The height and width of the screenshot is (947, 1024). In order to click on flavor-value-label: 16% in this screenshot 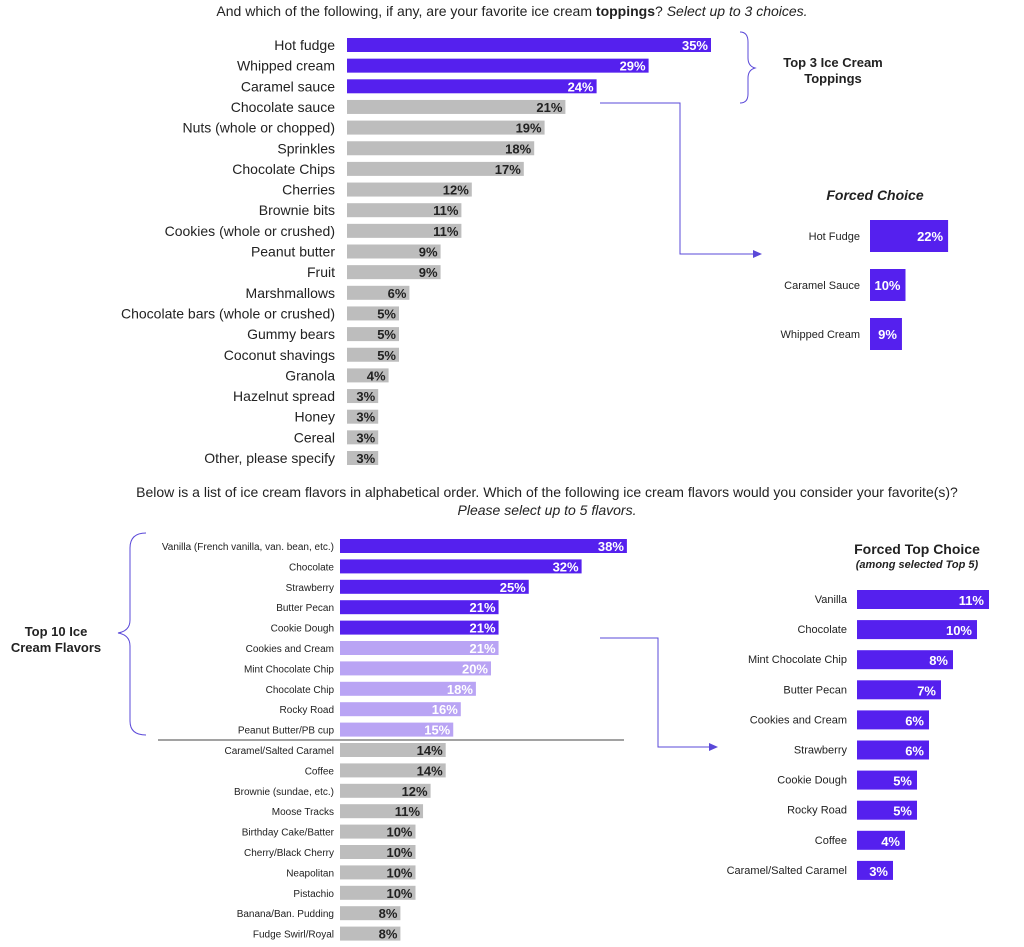, I will do `click(445, 709)`.